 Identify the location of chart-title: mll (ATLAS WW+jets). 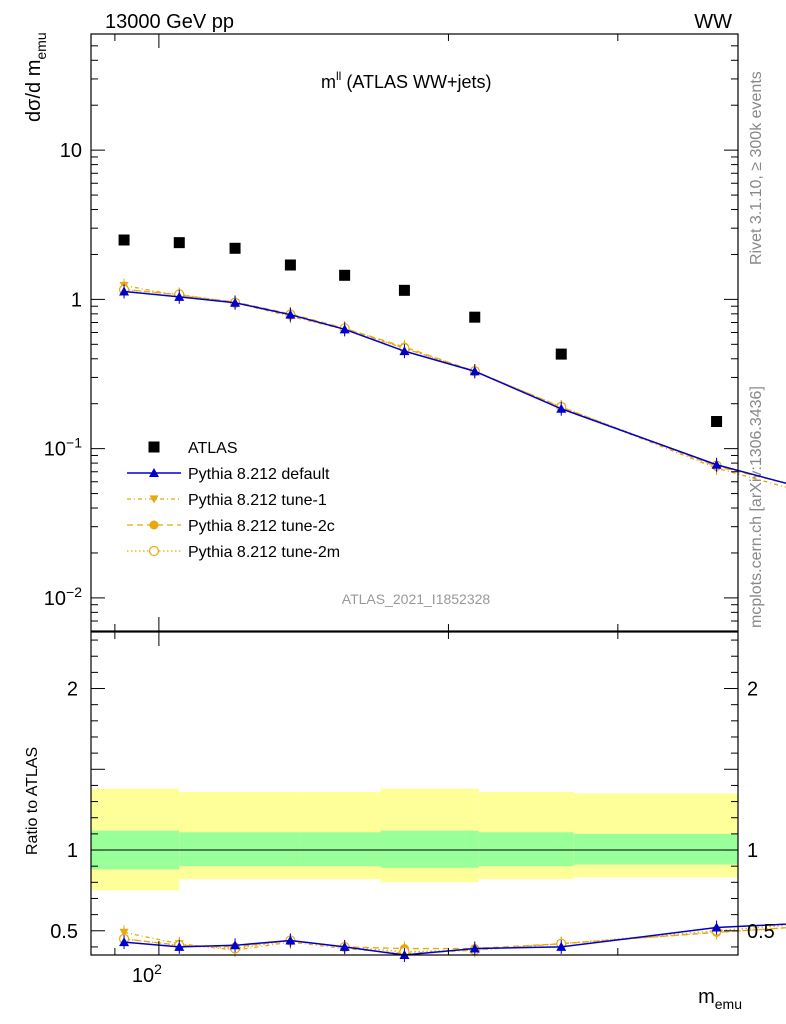
(406, 80).